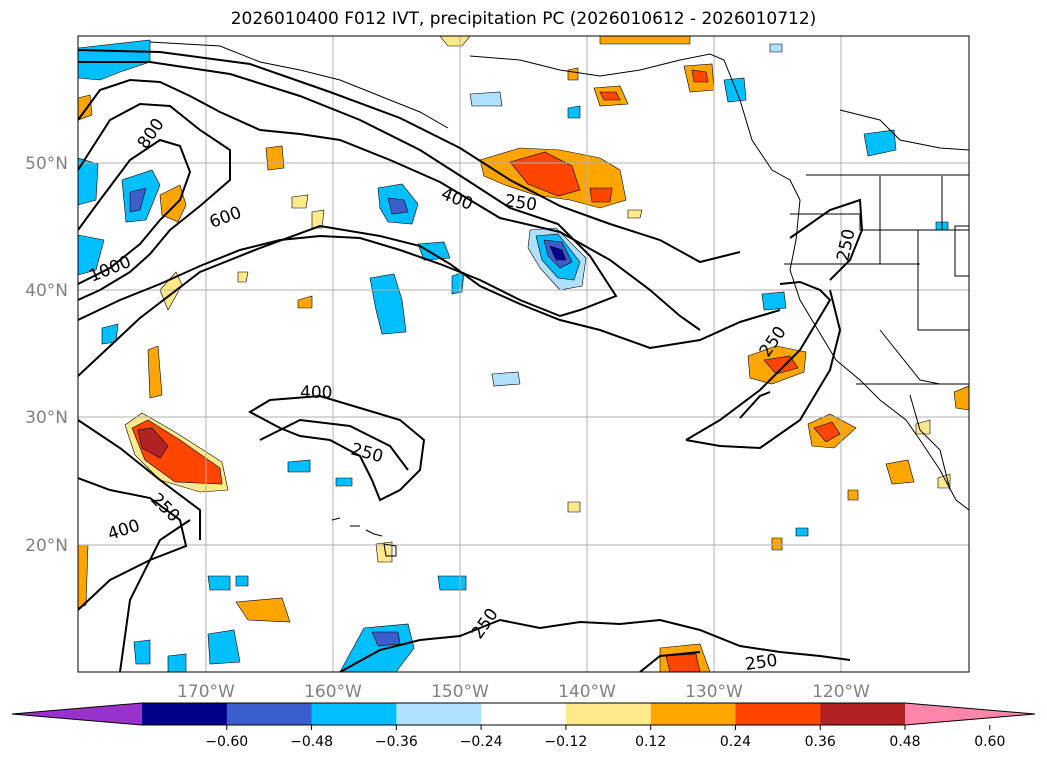 The width and height of the screenshot is (1047, 765). I want to click on contour-label: 400, so click(316, 393).